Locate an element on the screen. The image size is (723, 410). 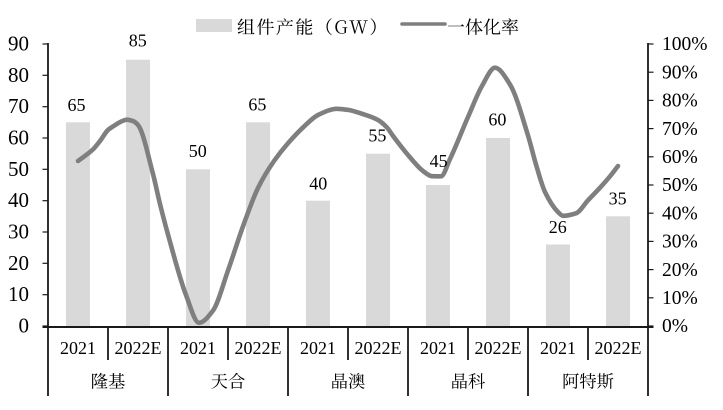
svg-text: 40% is located at coordinates (680, 213).